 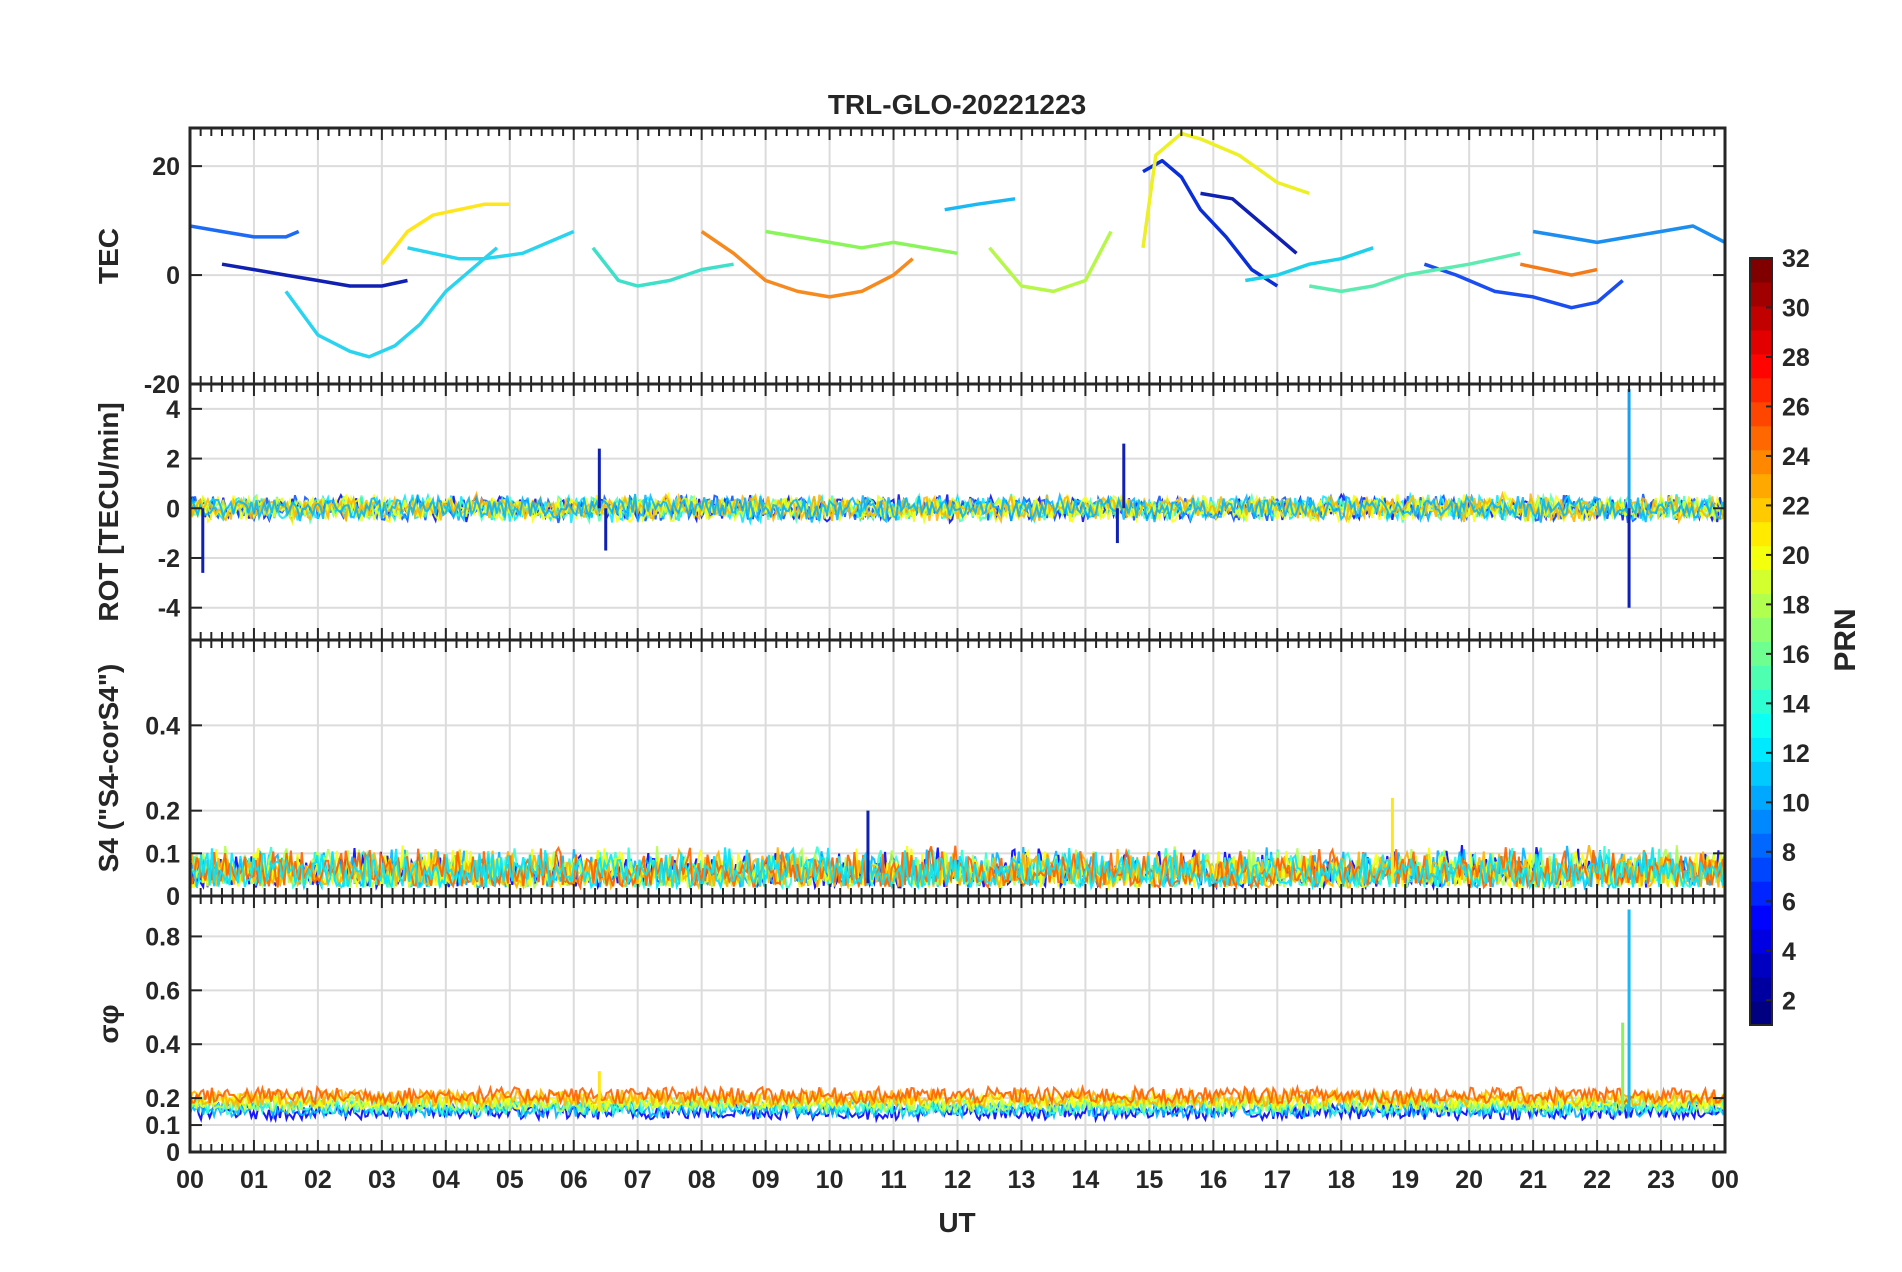 What do you see at coordinates (1796, 407) in the screenshot?
I see `colorbar-tick-label: 26` at bounding box center [1796, 407].